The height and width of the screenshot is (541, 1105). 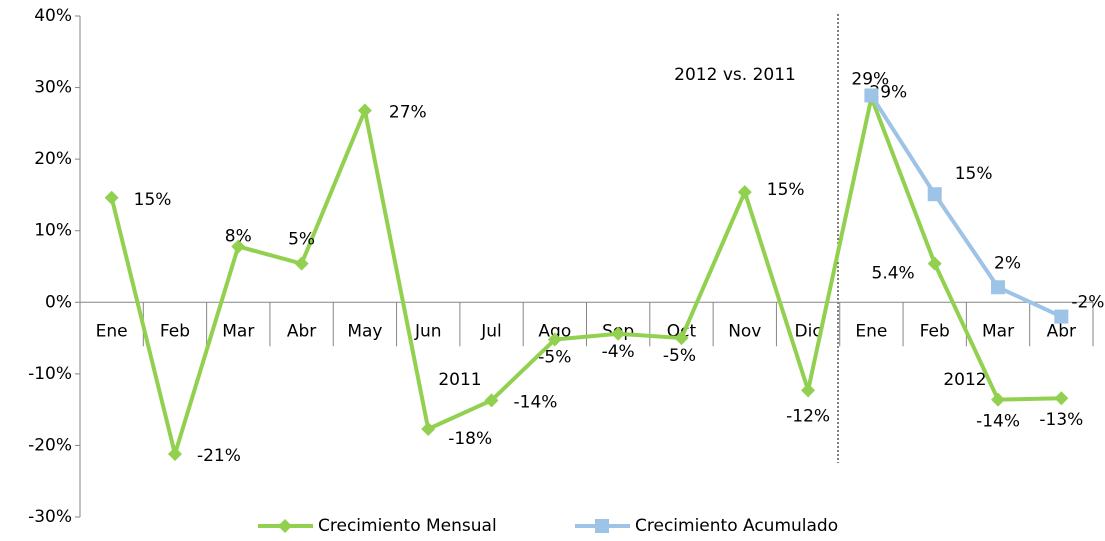 I want to click on x-tick-label: Nov, so click(x=744, y=331).